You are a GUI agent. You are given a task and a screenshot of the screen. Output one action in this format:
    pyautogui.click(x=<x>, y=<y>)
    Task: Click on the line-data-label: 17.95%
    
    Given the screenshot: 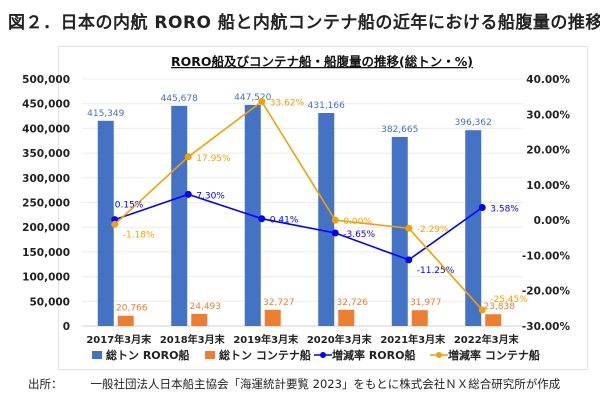 What is the action you would take?
    pyautogui.click(x=213, y=159)
    